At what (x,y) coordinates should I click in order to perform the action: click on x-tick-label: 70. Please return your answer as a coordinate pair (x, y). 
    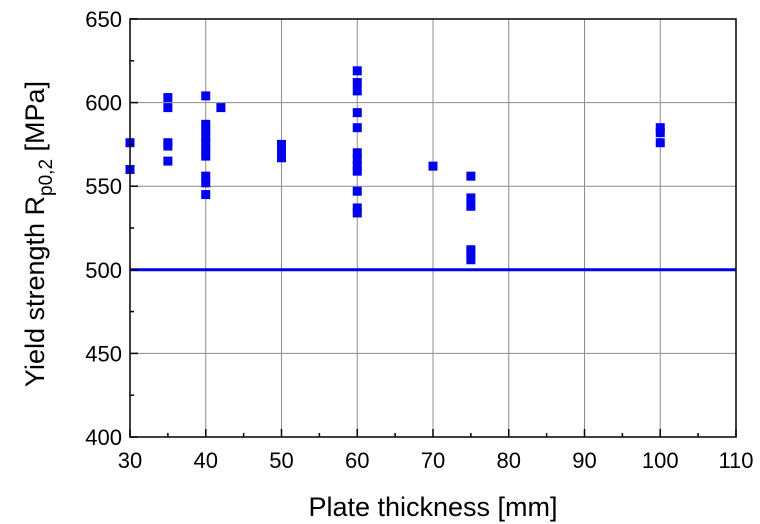
    Looking at the image, I should click on (433, 460).